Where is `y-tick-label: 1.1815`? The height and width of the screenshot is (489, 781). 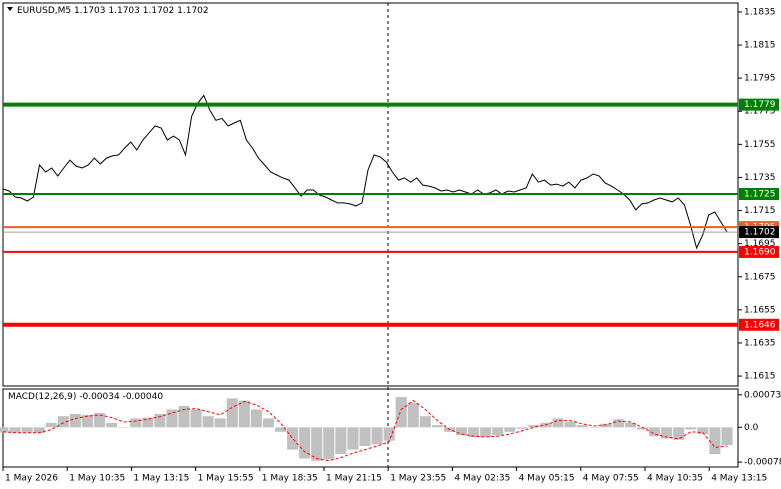 y-tick-label: 1.1815 is located at coordinates (760, 46).